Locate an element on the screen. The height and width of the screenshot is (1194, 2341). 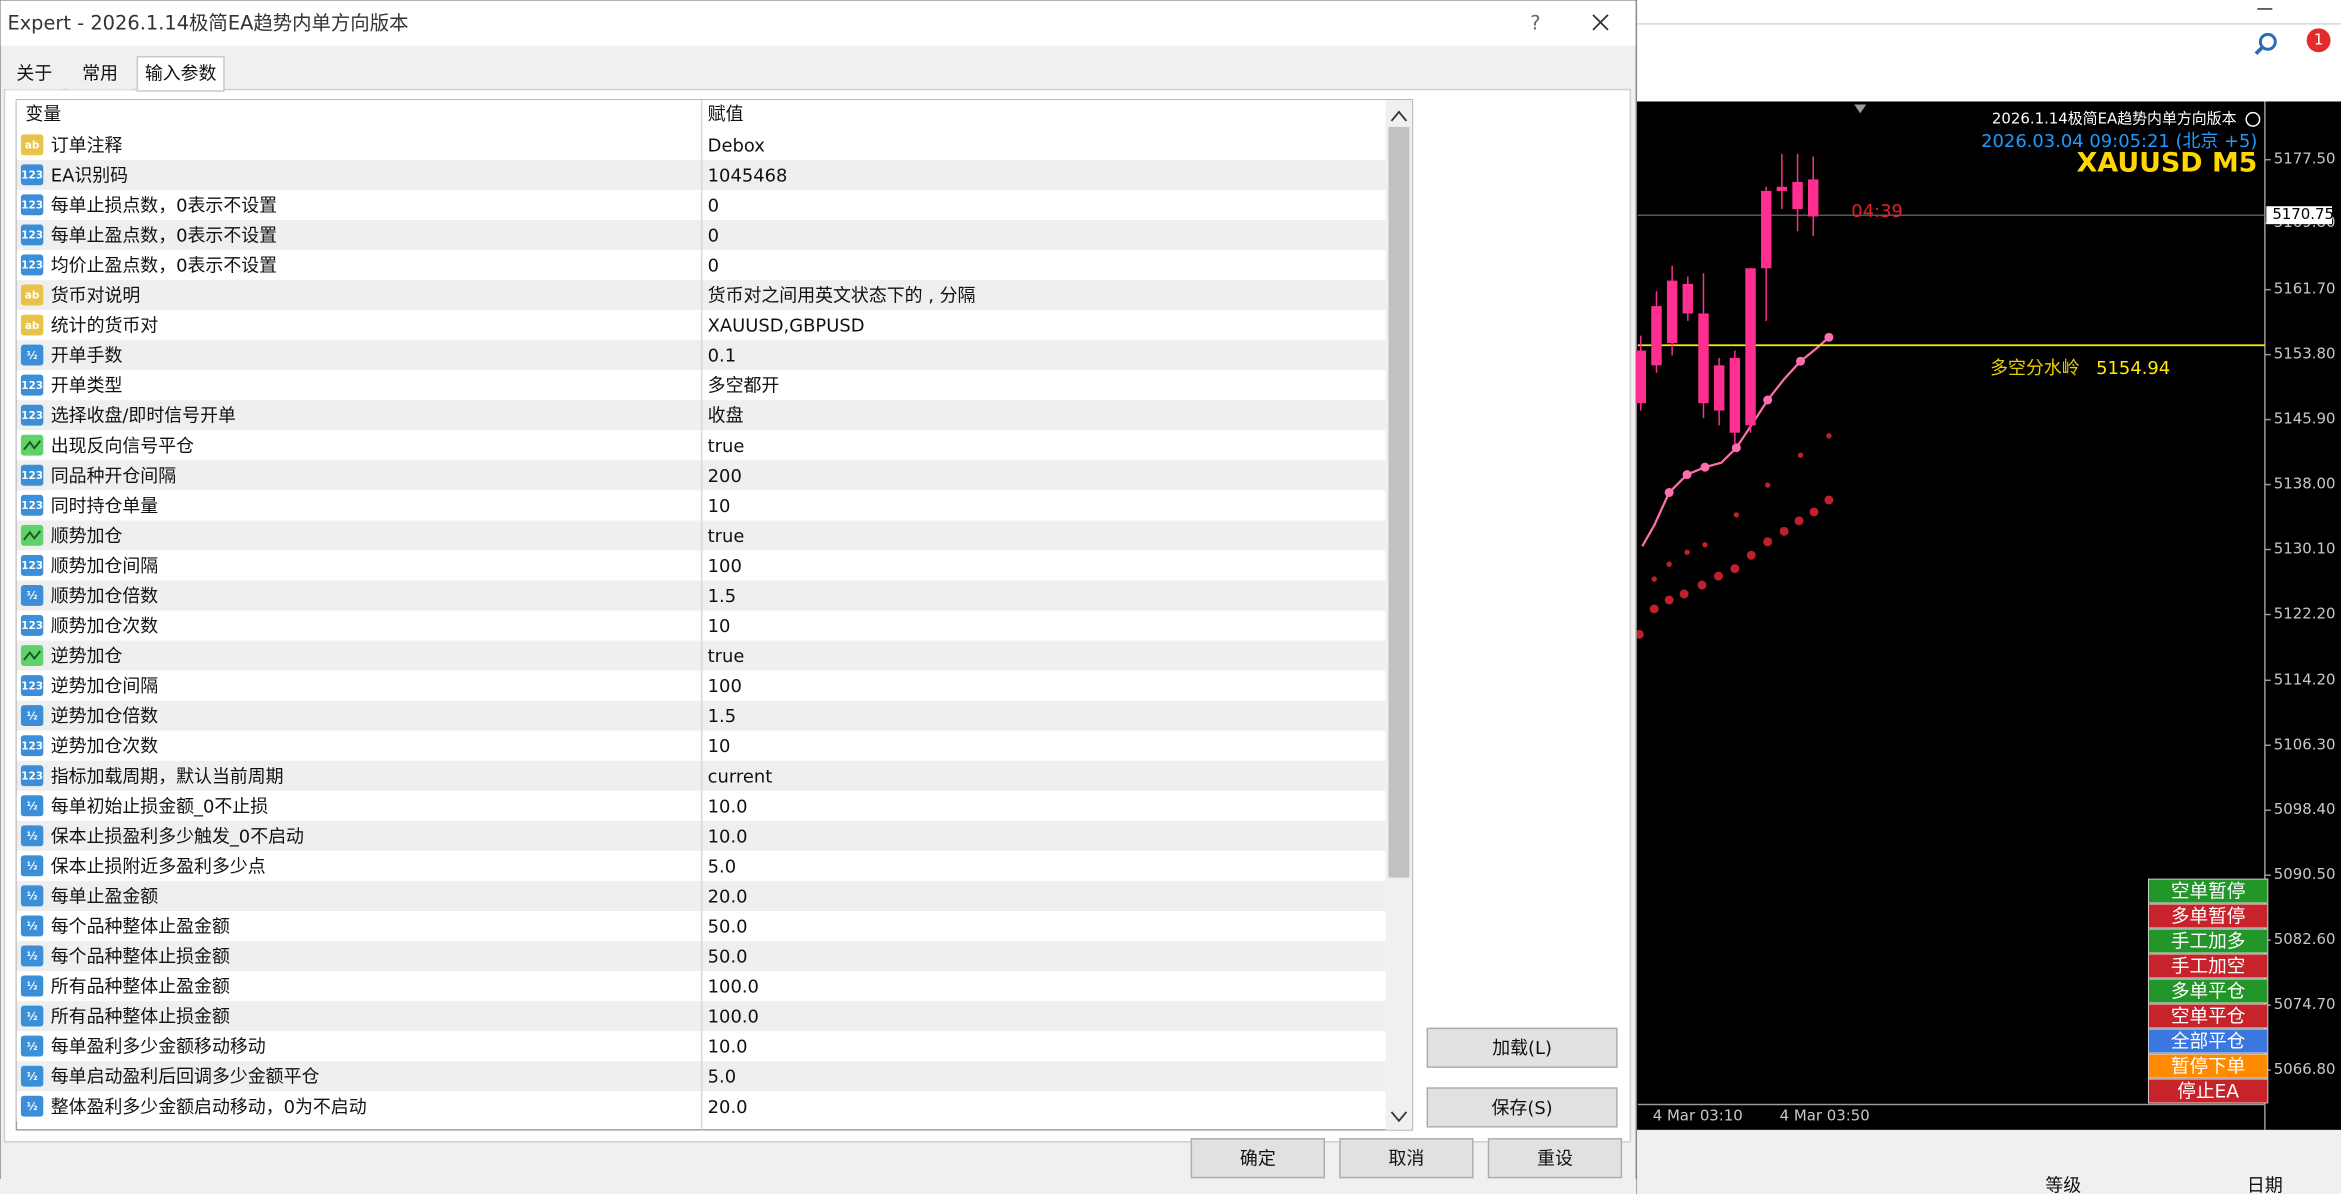
chart-button-label: 停止EA is located at coordinates (2208, 1091).